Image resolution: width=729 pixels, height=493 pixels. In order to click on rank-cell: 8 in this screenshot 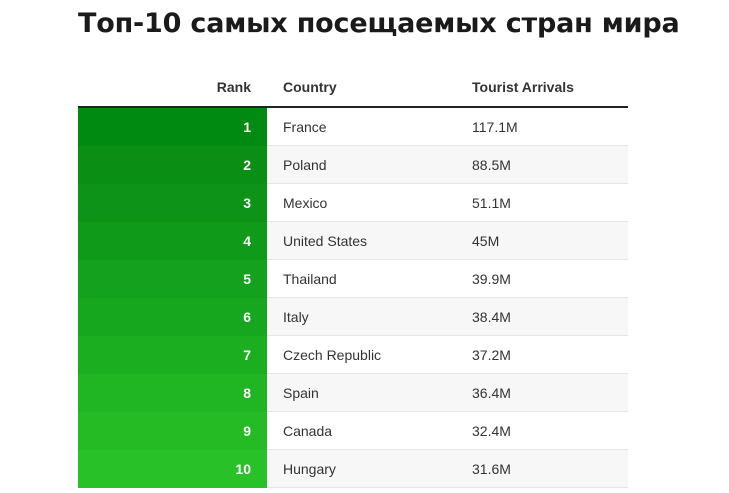, I will do `click(172, 392)`.